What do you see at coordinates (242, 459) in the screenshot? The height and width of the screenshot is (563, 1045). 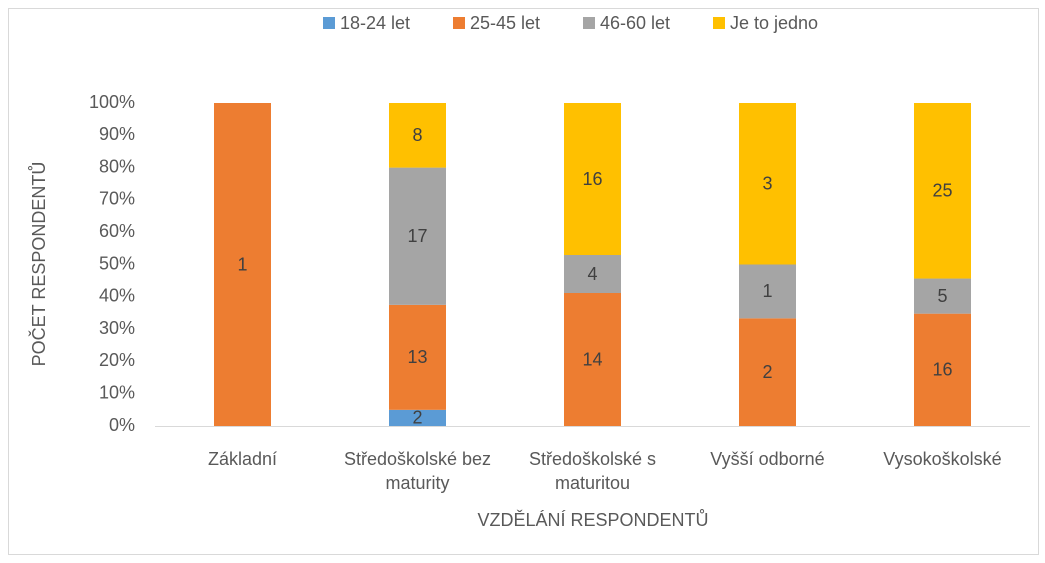 I see `x-tick-label: Základní` at bounding box center [242, 459].